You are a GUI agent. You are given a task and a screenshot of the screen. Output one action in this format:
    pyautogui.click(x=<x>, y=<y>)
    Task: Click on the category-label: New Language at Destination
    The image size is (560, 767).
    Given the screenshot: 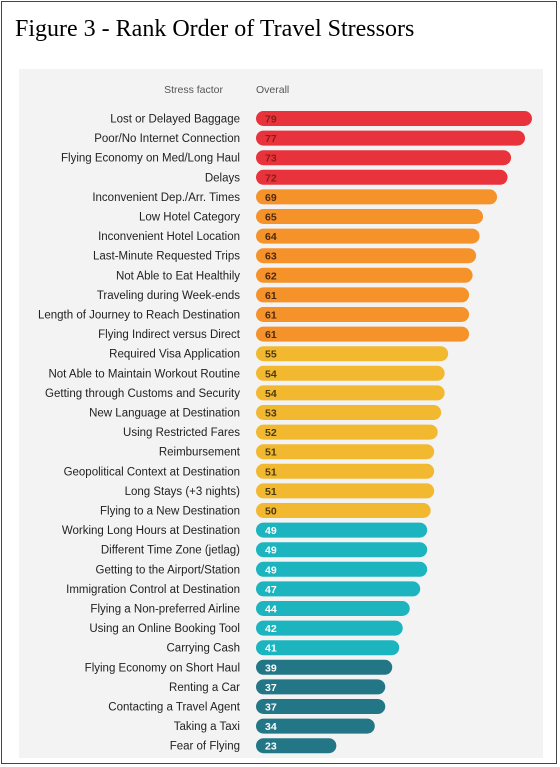 What is the action you would take?
    pyautogui.click(x=164, y=414)
    